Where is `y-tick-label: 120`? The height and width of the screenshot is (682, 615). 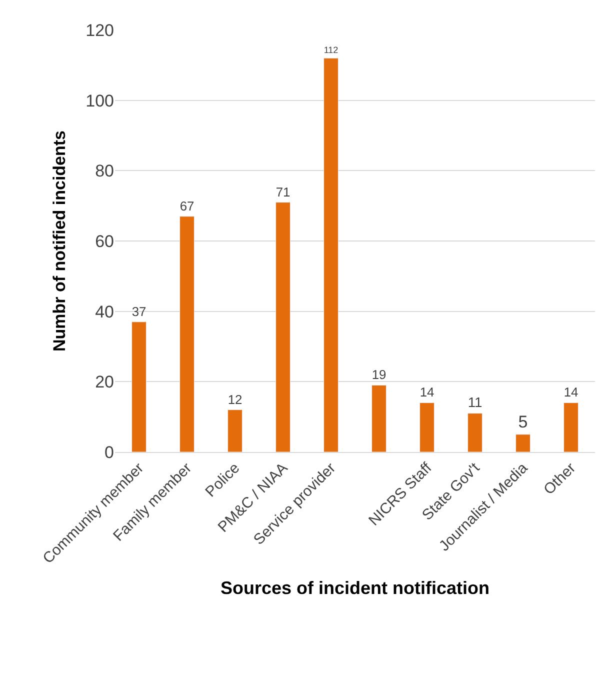 y-tick-label: 120 is located at coordinates (100, 30).